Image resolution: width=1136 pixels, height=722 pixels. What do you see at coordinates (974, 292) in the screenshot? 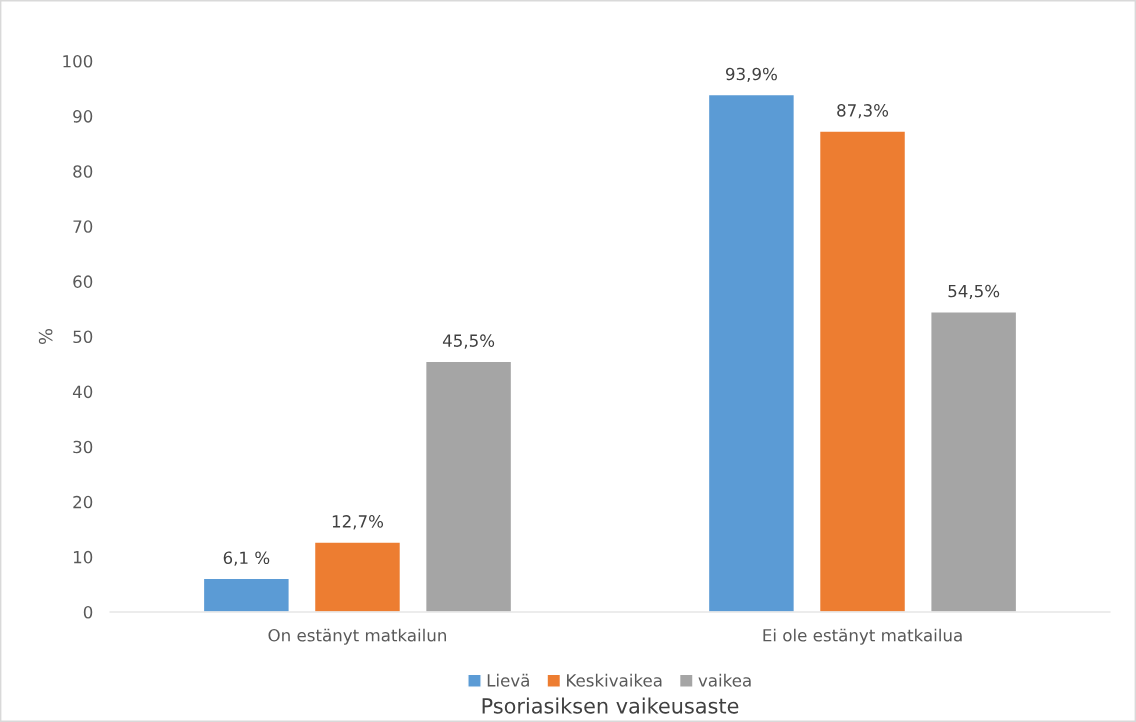
I see `data-label: 54,5%` at bounding box center [974, 292].